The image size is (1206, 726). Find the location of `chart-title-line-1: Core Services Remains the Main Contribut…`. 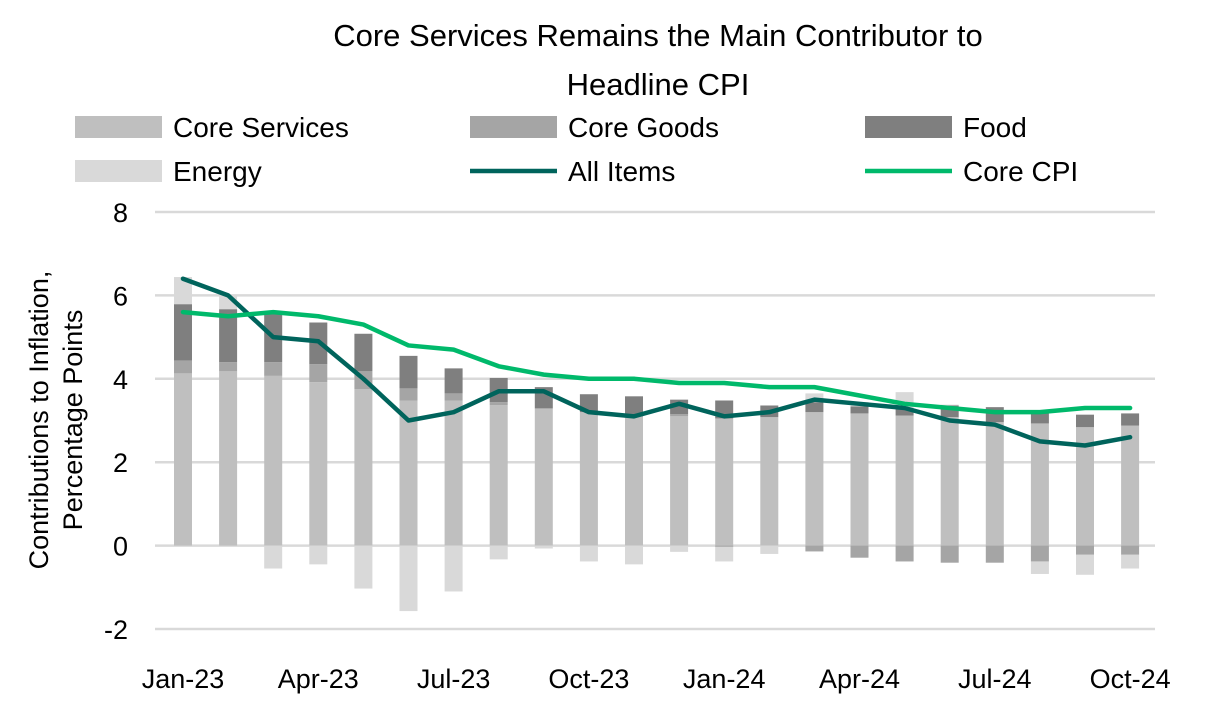

chart-title-line-1: Core Services Remains the Main Contribut… is located at coordinates (658, 35).